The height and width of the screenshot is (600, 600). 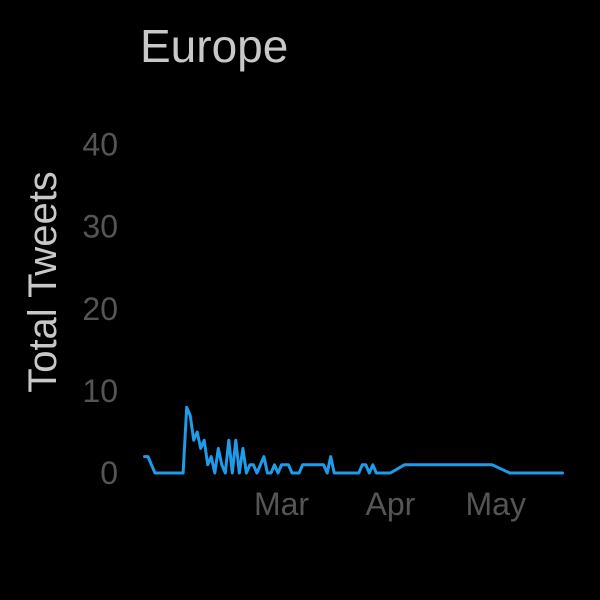 I want to click on x-axis-ticks: Mar Apr May, so click(x=390, y=504).